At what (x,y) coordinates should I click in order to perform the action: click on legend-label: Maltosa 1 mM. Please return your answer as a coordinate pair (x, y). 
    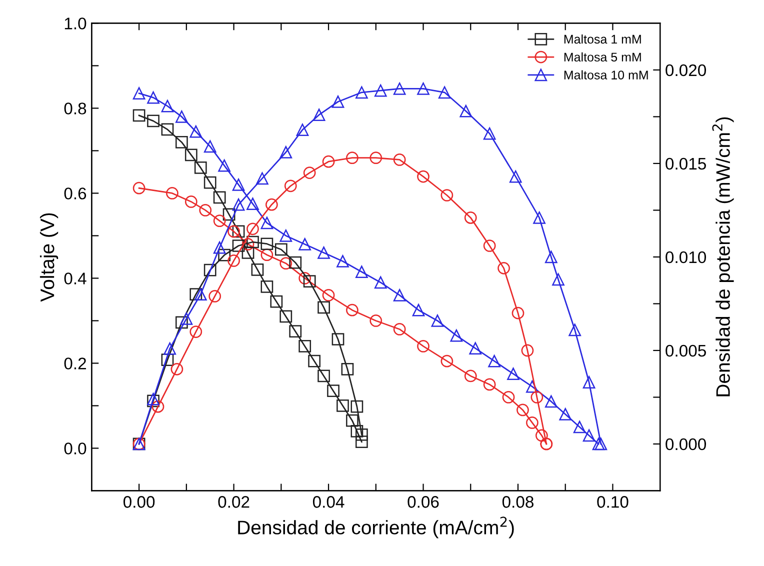
    Looking at the image, I should click on (602, 39).